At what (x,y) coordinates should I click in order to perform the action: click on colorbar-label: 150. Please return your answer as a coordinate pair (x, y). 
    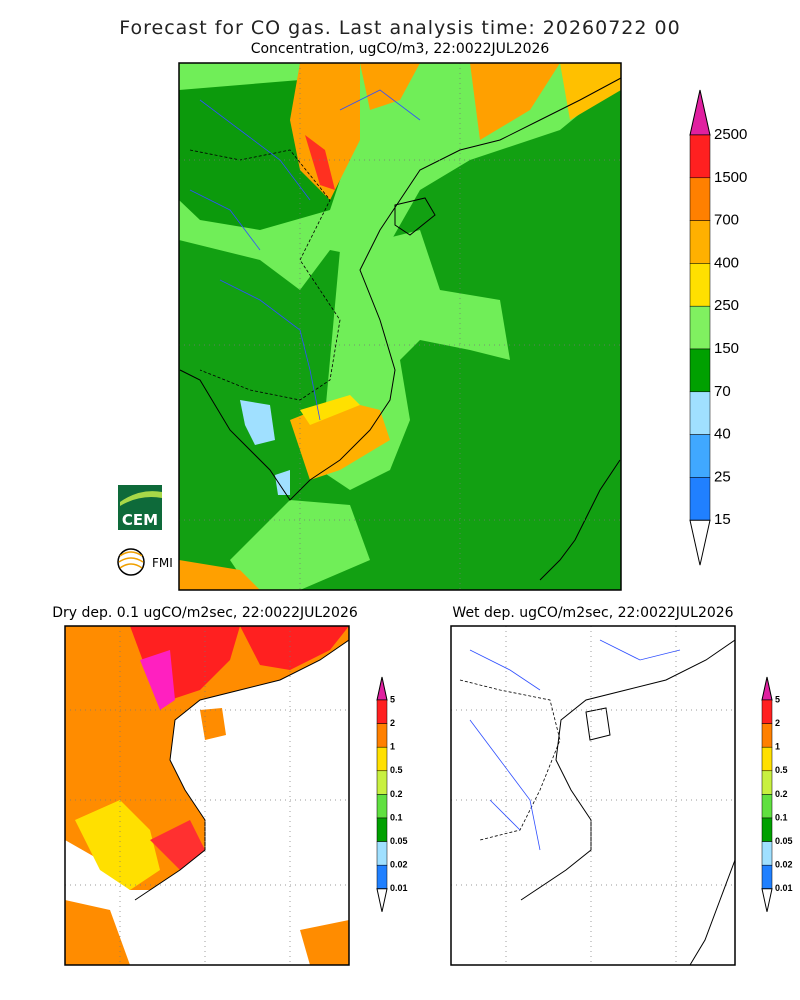
    Looking at the image, I should click on (726, 348).